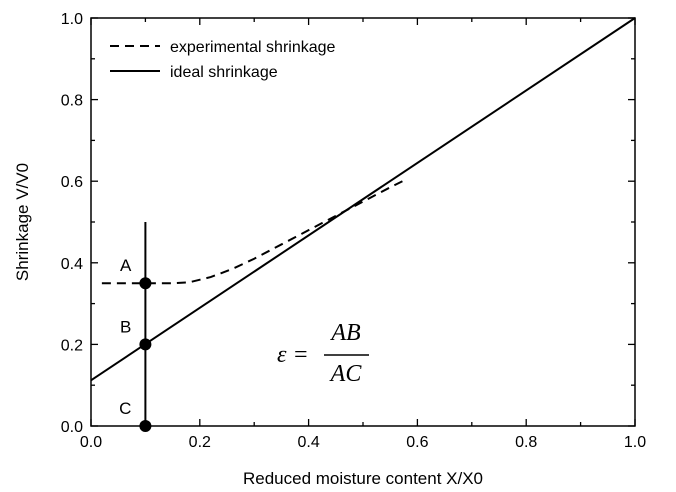 This screenshot has height=492, width=676. I want to click on legend: experimental shrinkage ideal shrinkage, so click(223, 60).